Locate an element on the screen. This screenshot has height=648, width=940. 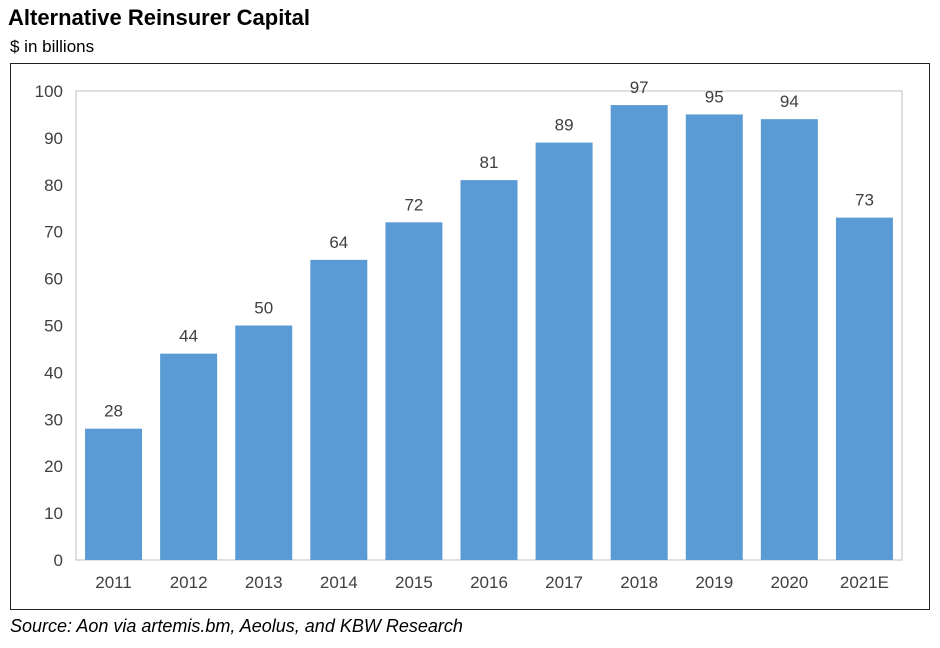
x-tick-label: 2012 is located at coordinates (189, 582).